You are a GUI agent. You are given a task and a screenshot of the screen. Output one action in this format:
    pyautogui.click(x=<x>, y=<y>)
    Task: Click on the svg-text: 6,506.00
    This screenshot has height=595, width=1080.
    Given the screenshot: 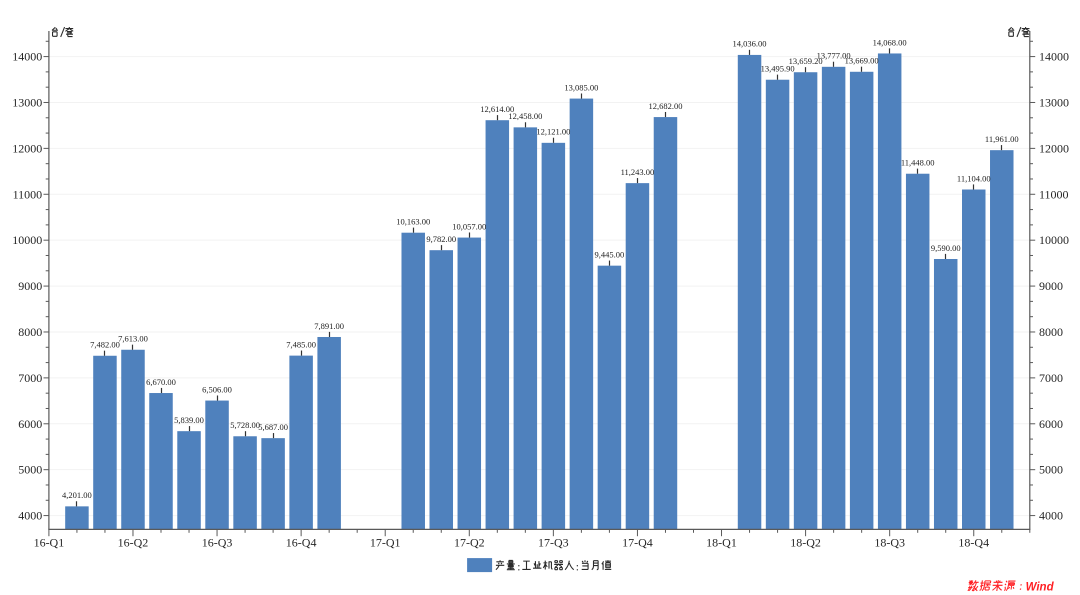 What is the action you would take?
    pyautogui.click(x=217, y=389)
    